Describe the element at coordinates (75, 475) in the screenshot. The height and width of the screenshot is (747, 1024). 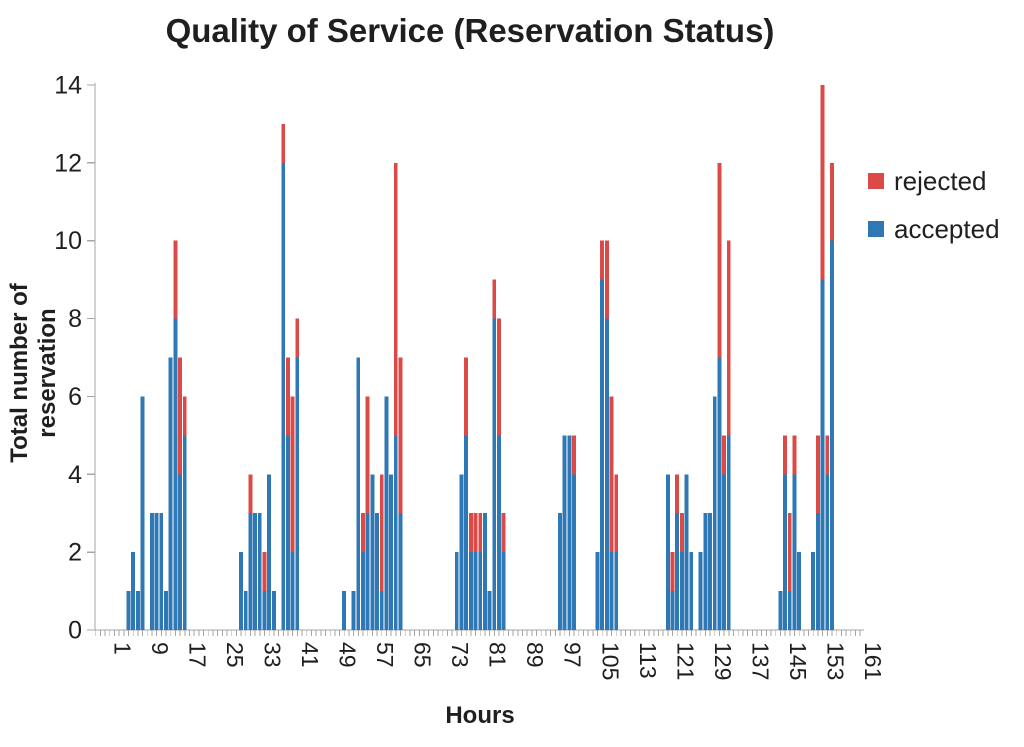
I see `y-tick-label: 4` at that location.